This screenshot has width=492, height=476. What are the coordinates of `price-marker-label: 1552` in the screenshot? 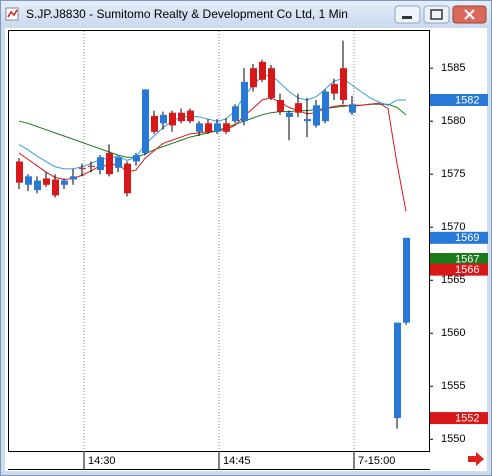 It's located at (467, 418).